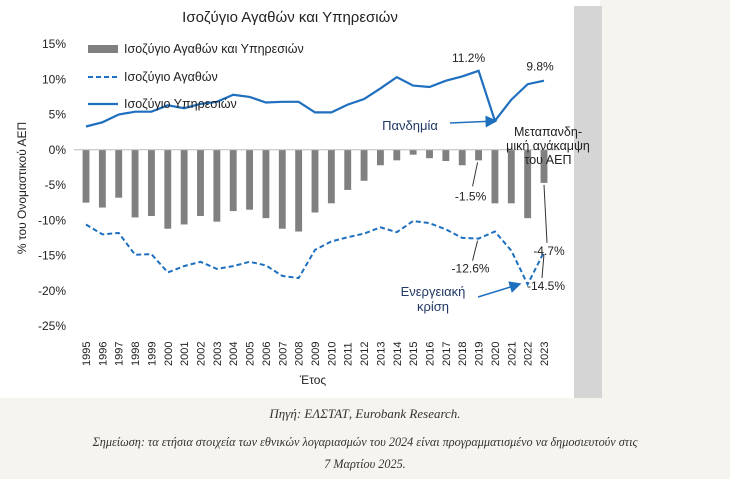 The width and height of the screenshot is (730, 479). Describe the element at coordinates (218, 354) in the screenshot. I see `x-tick-label: 2003` at that location.